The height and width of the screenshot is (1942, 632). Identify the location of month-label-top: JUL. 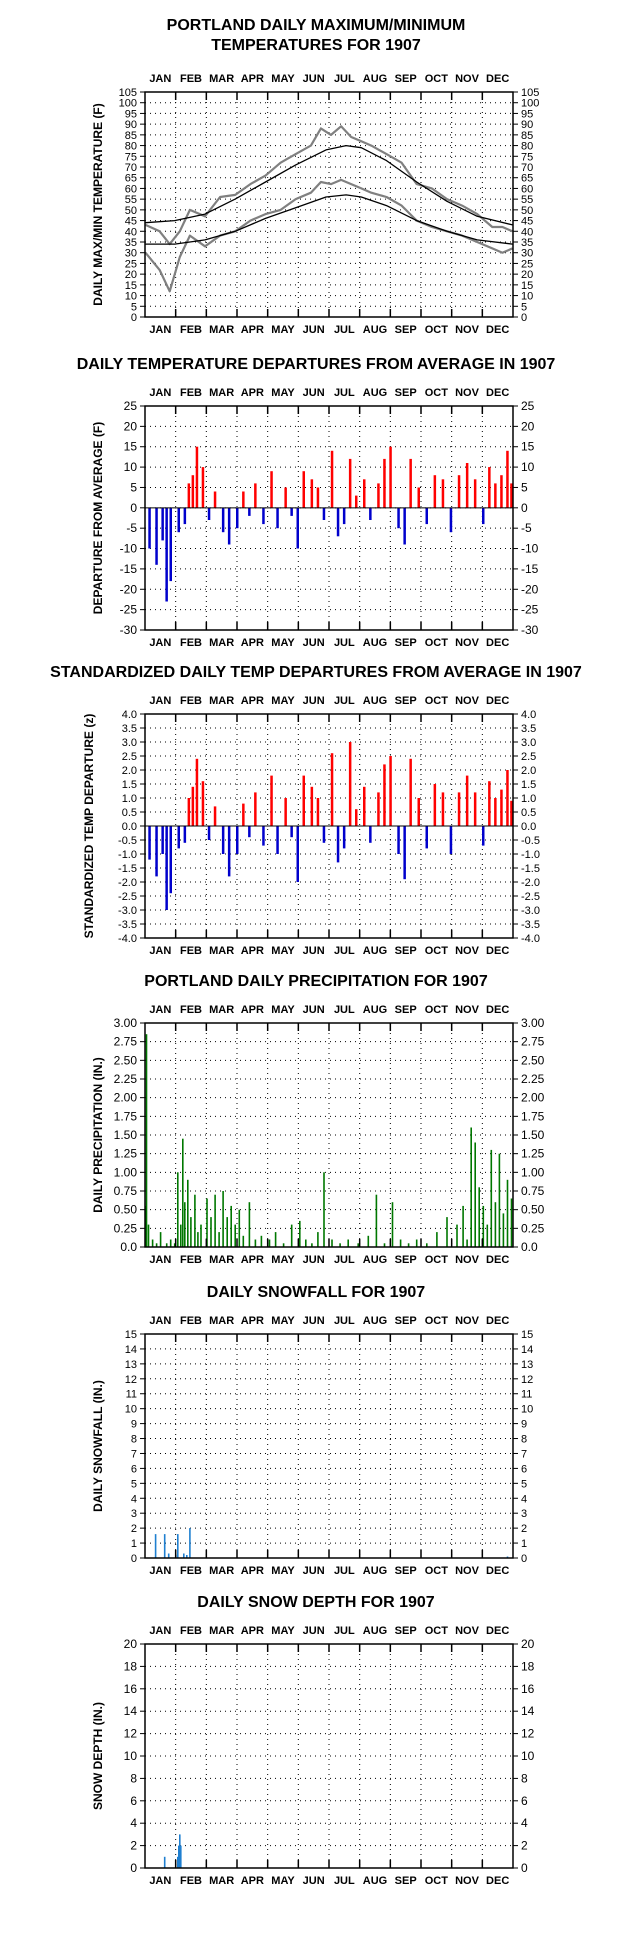
(344, 1631).